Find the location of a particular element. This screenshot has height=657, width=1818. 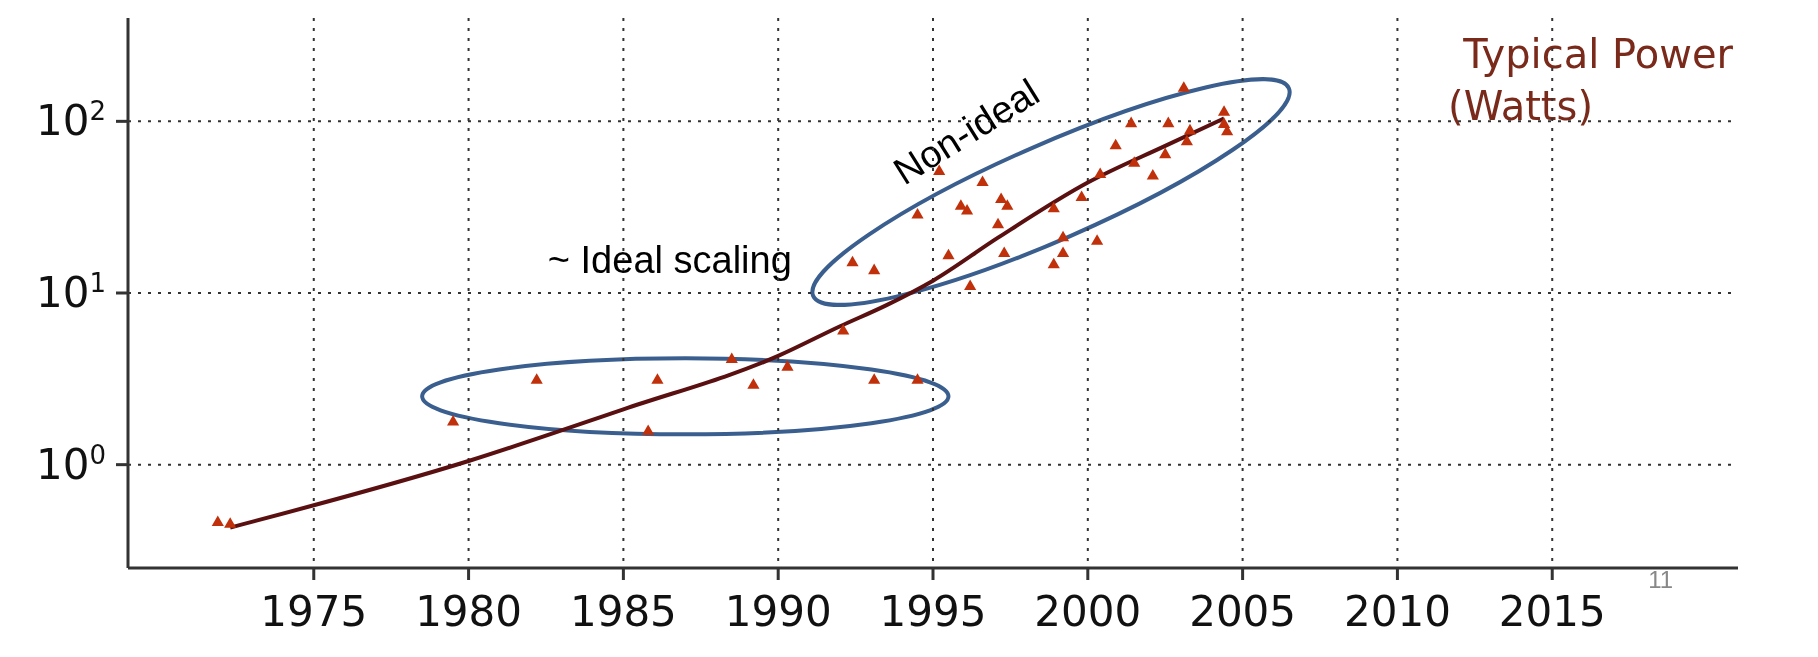

y-tick-label: 10$^{2}$ is located at coordinates (71, 121).